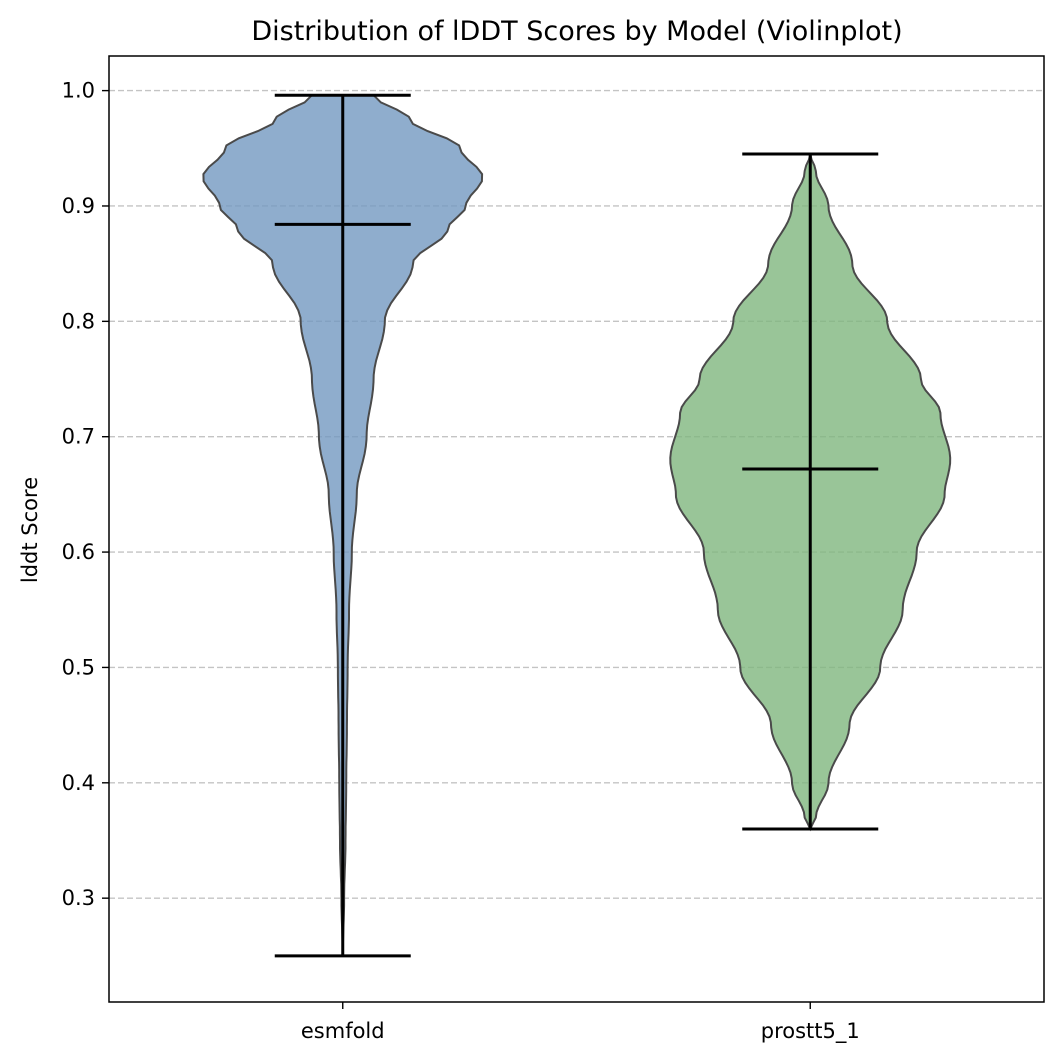 This screenshot has height=1062, width=1062. What do you see at coordinates (810, 1031) in the screenshot?
I see `x-tick-label: prostt5_1` at bounding box center [810, 1031].